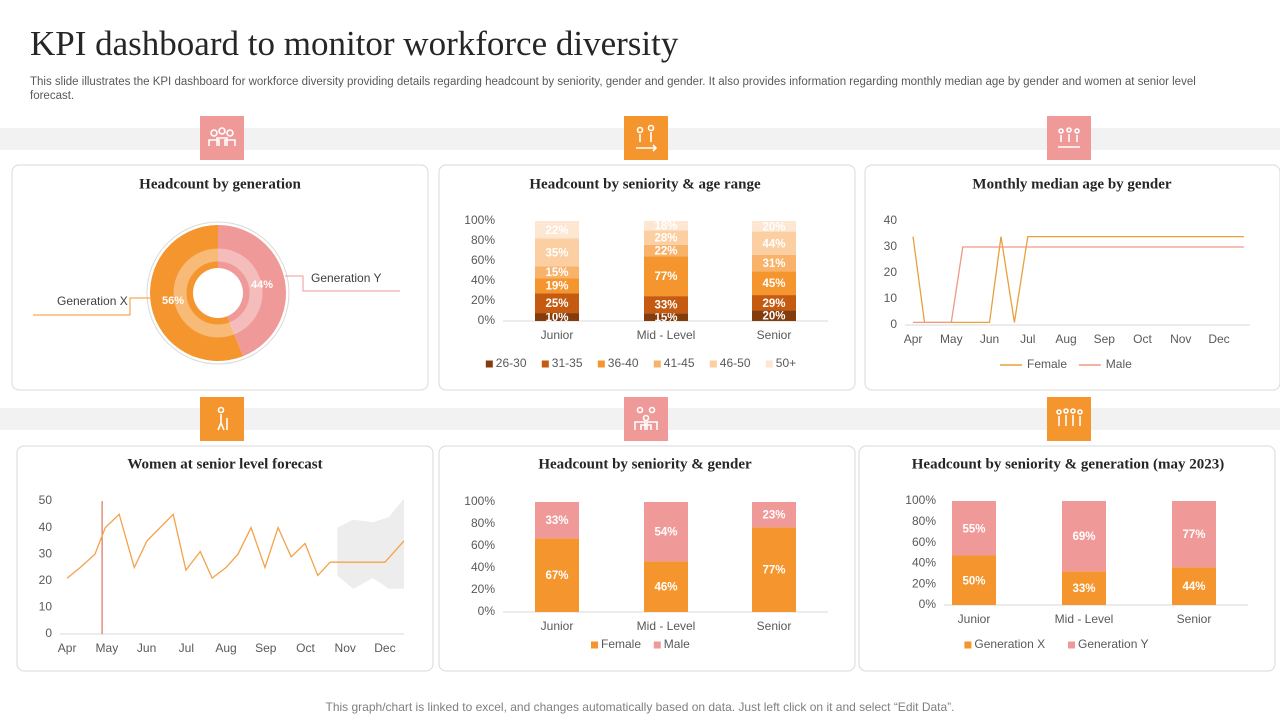  Describe the element at coordinates (1084, 619) in the screenshot. I see `x-tick-label: Mid - Level` at that location.